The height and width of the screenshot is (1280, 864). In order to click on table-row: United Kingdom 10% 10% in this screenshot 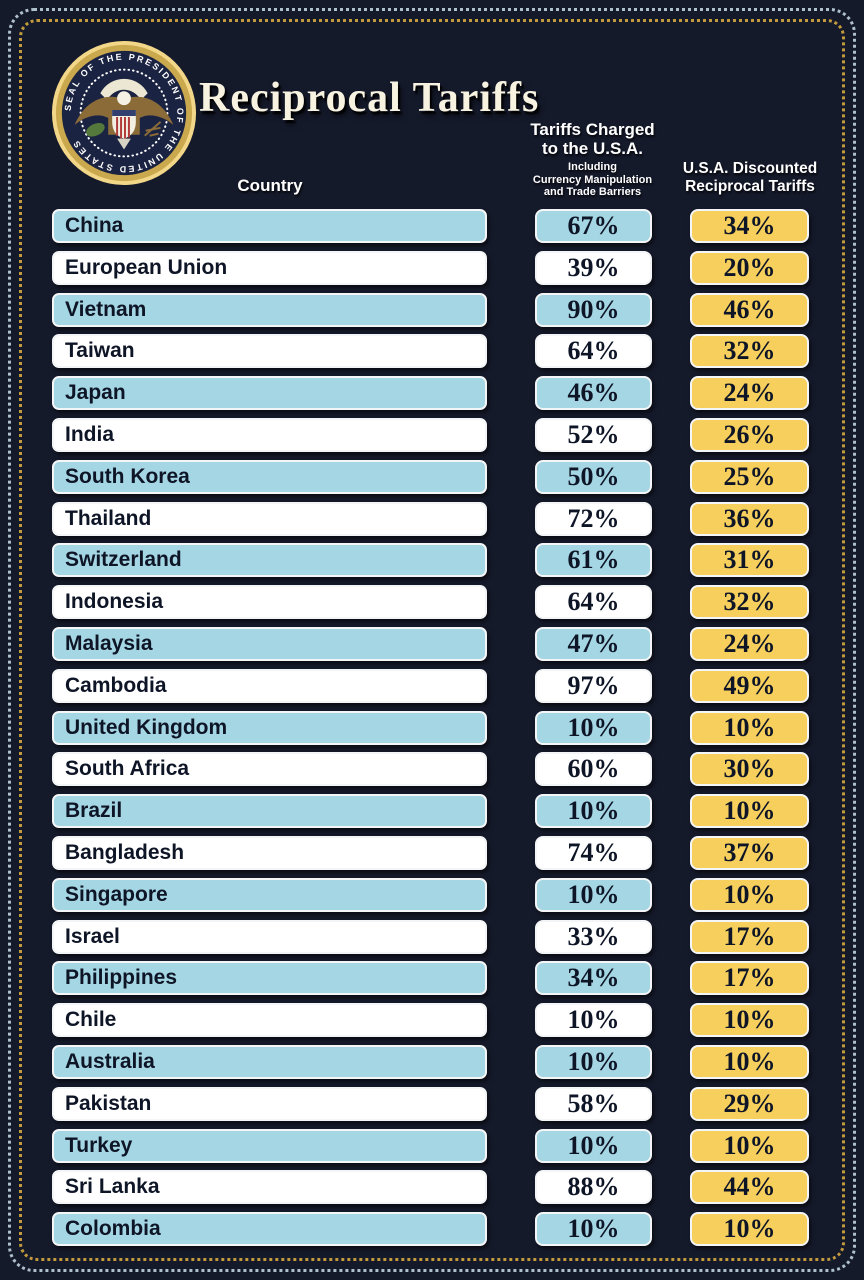, I will do `click(431, 727)`.